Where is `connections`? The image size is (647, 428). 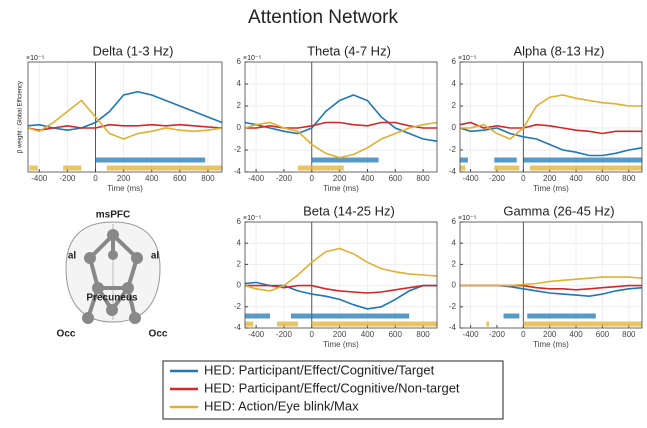 connections is located at coordinates (112, 276).